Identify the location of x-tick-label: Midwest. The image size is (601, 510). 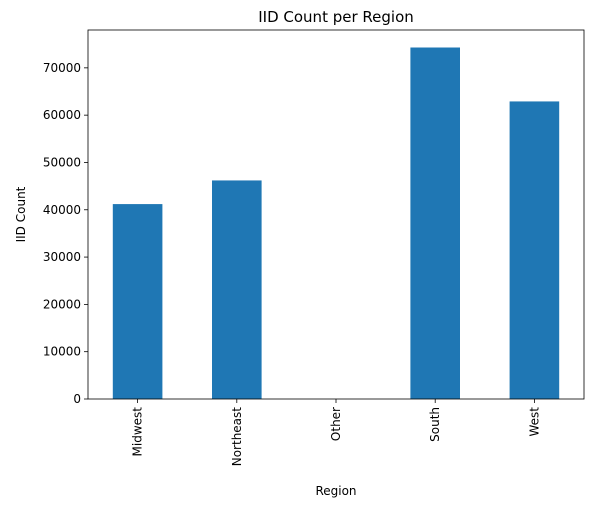
(138, 432).